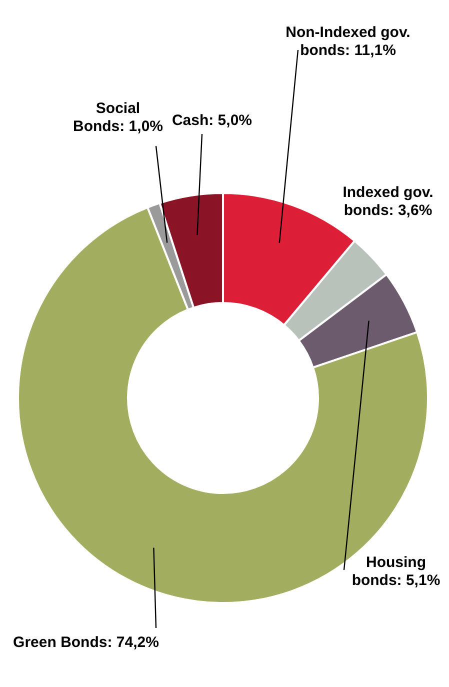  I want to click on slice-label: Cash: 5,0%, so click(212, 121).